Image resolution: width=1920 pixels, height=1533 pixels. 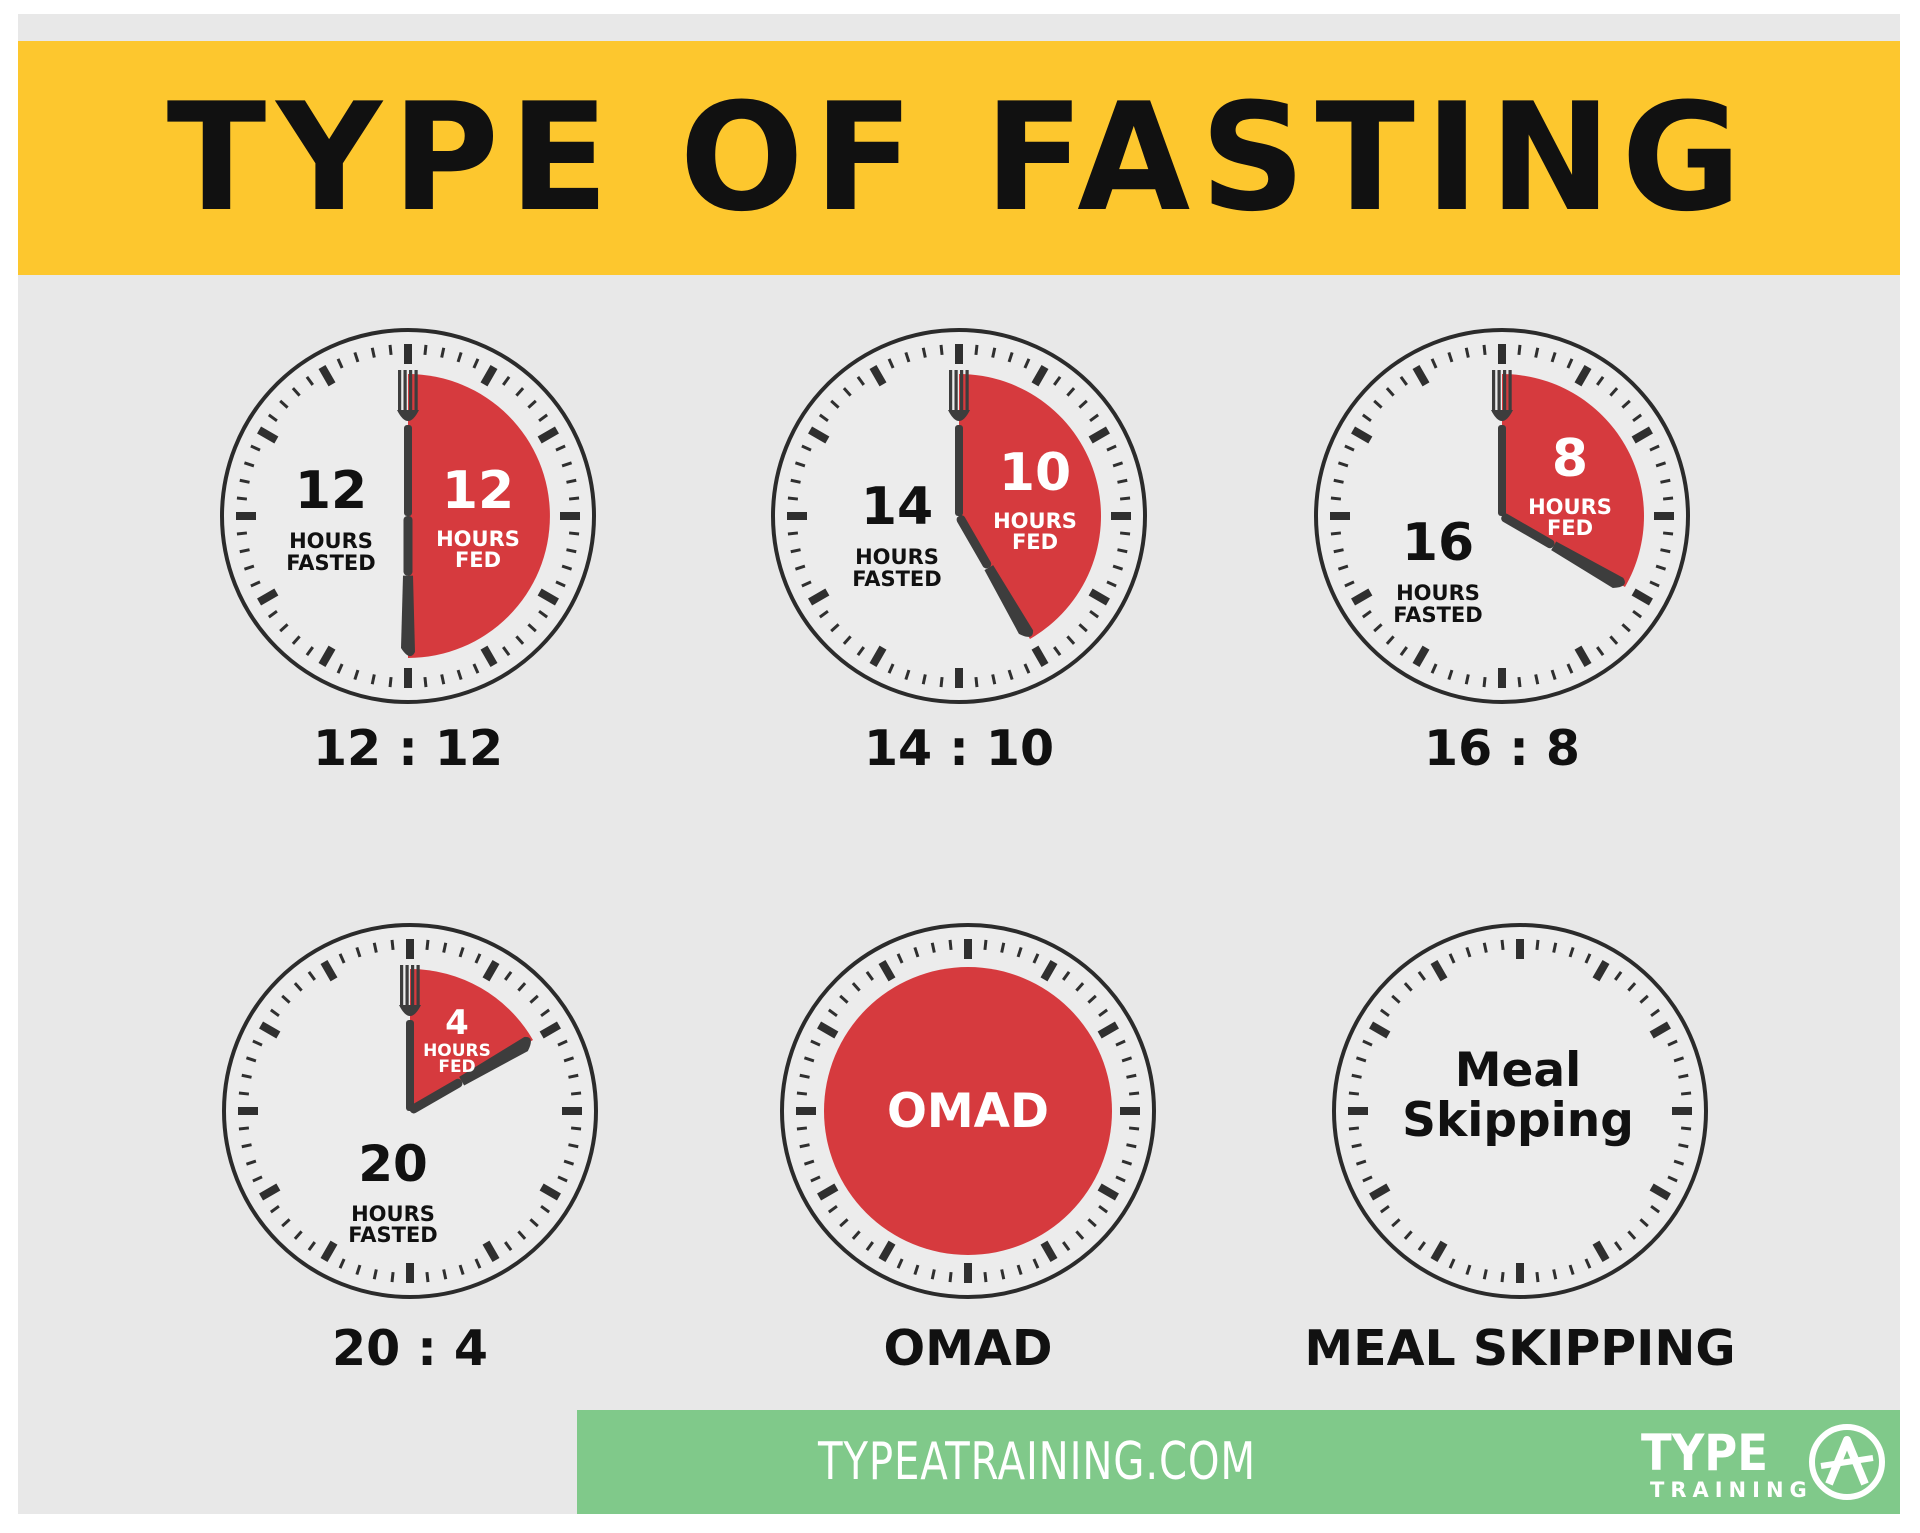 I want to click on fasted-label-line1: HOURS, so click(x=331, y=541).